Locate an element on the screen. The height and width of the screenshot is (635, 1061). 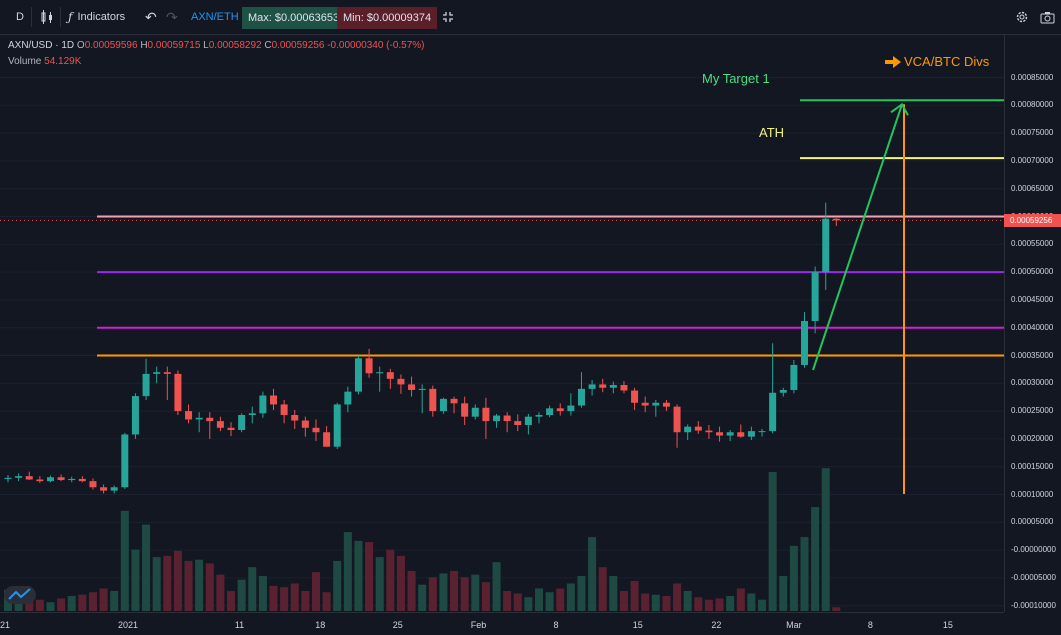
time-tick: 8 is located at coordinates (870, 625).